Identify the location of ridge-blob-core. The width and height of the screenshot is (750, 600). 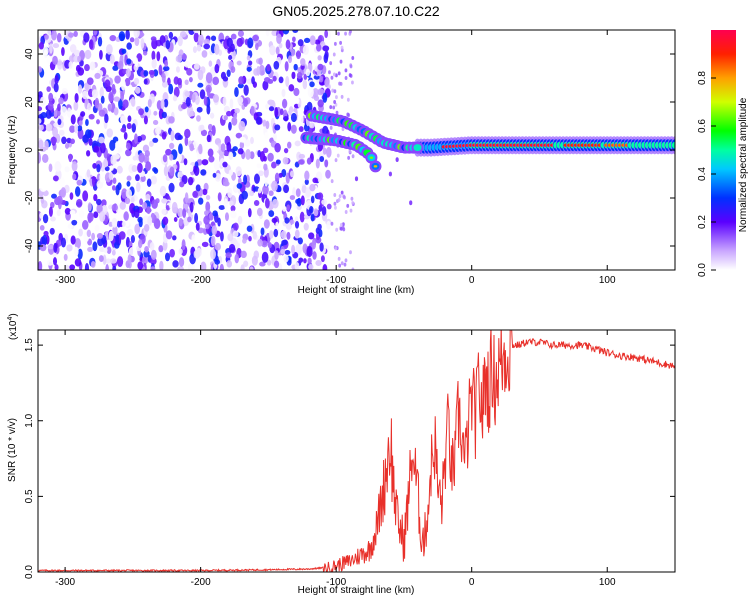
(371, 157).